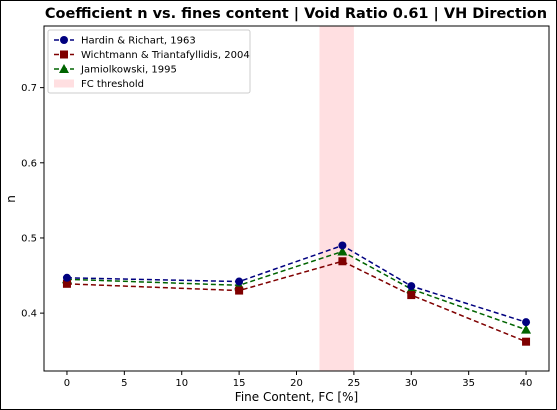  What do you see at coordinates (526, 383) in the screenshot?
I see `x-tick-label: 40` at bounding box center [526, 383].